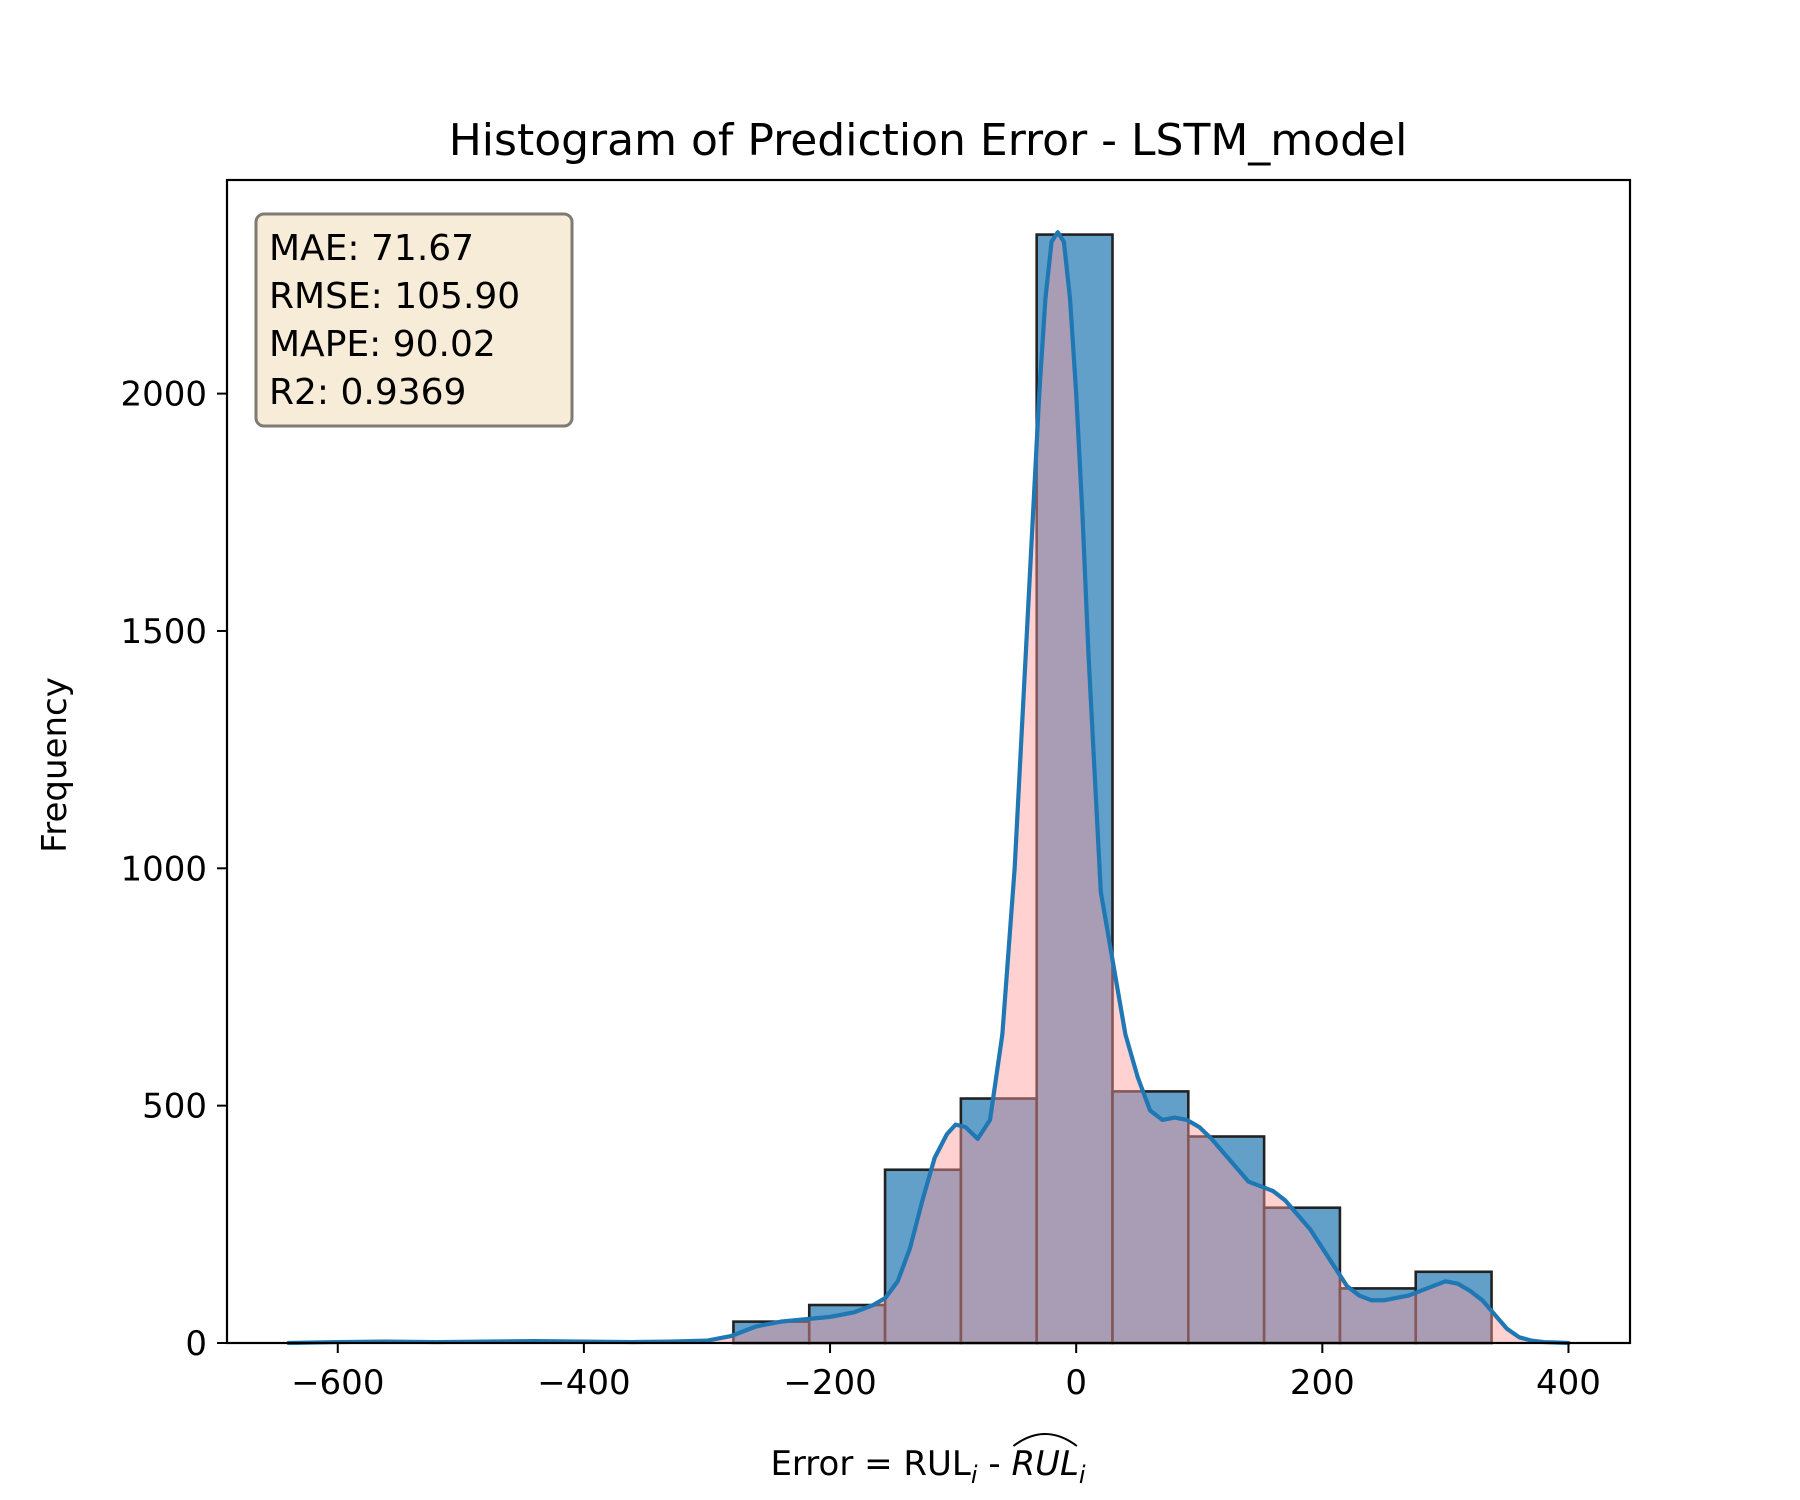 The height and width of the screenshot is (1500, 1800). I want to click on stats-box-background, so click(414, 320).